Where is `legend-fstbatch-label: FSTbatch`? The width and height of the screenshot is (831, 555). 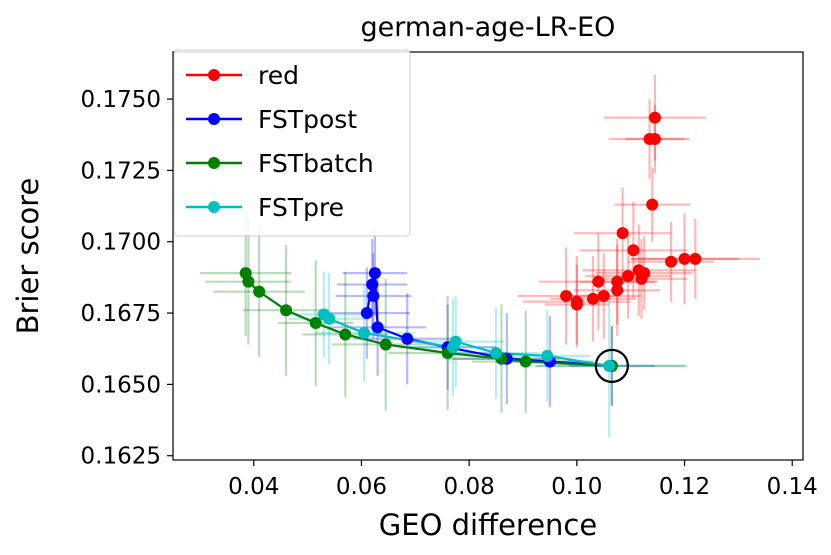 legend-fstbatch-label: FSTbatch is located at coordinates (316, 163).